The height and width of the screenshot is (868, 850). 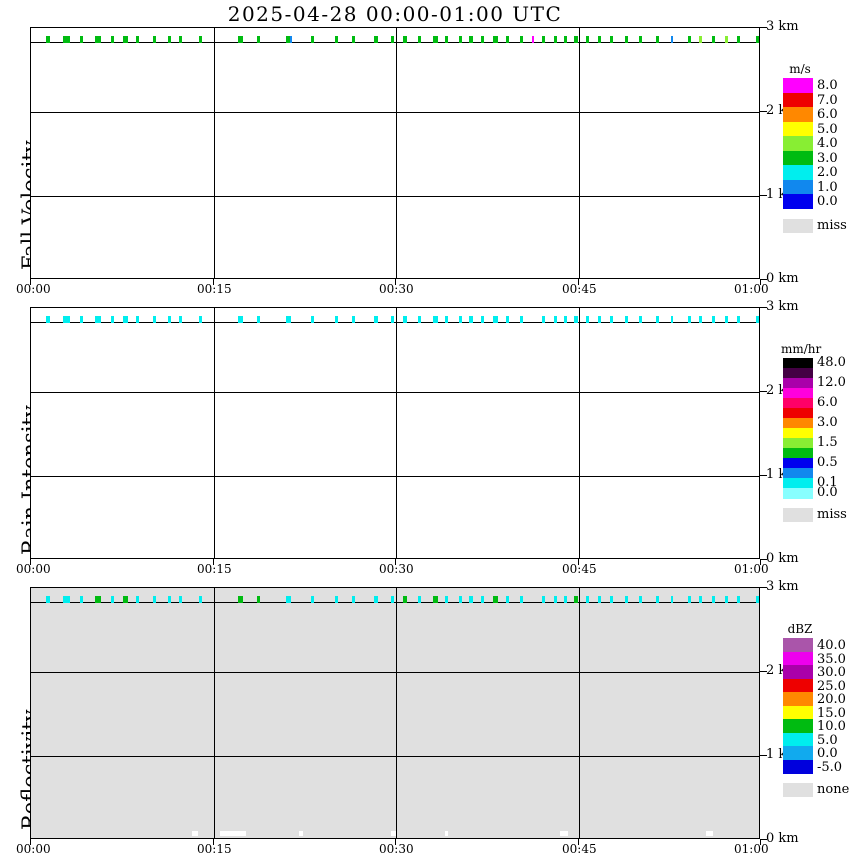 What do you see at coordinates (831, 699) in the screenshot?
I see `colorbar-tick-label: 20.0` at bounding box center [831, 699].